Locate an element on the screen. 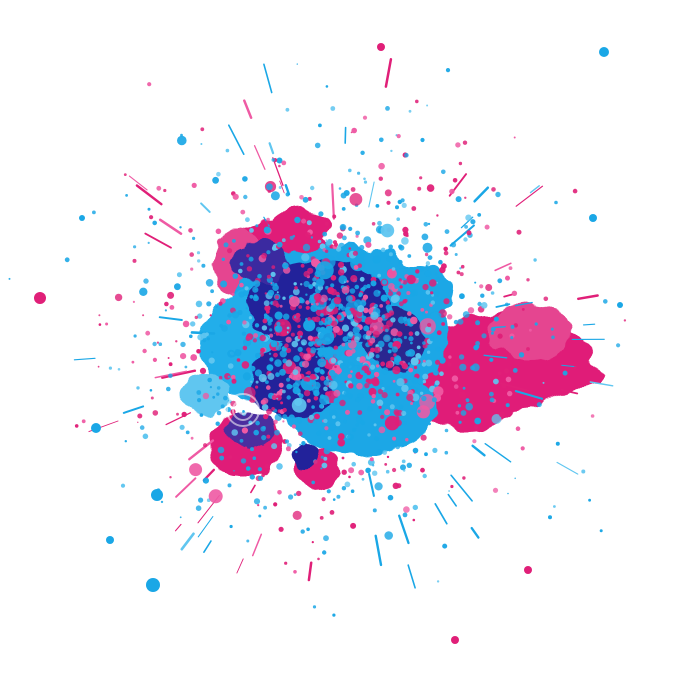 The width and height of the screenshot is (700, 699). magenta-right-splash is located at coordinates (512, 367).